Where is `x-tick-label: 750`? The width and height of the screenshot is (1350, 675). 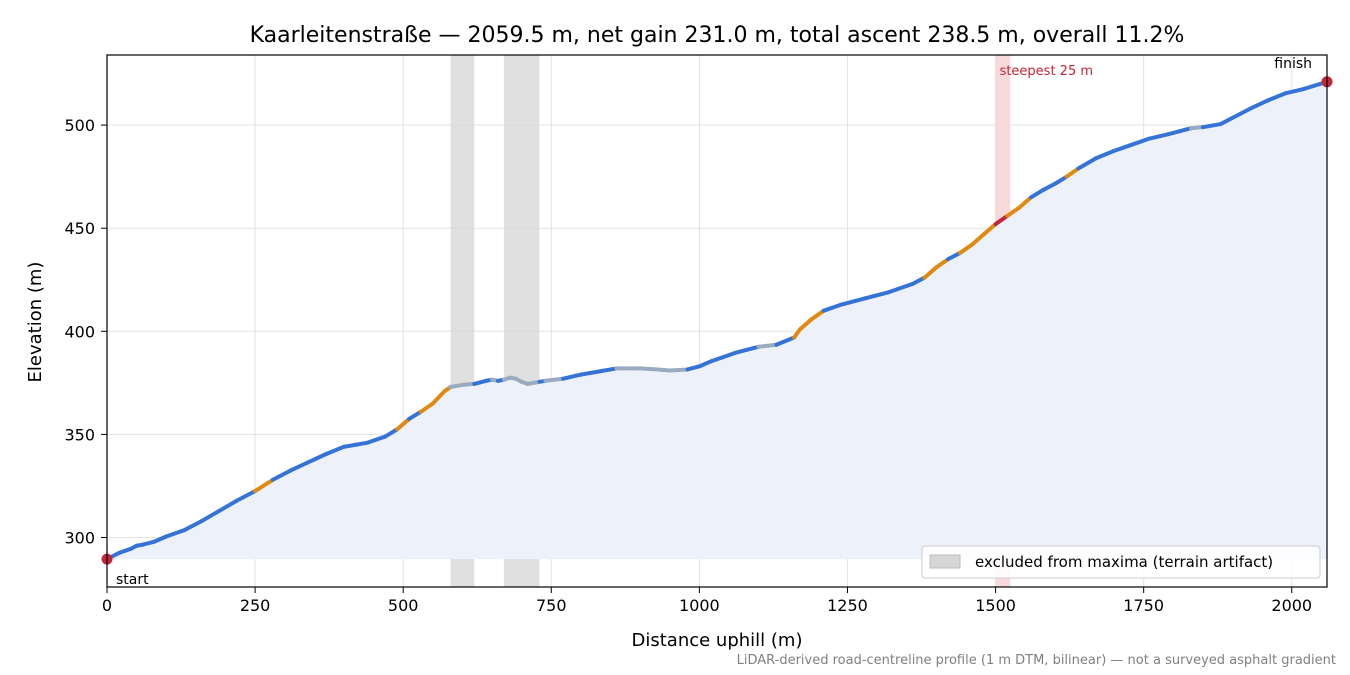 x-tick-label: 750 is located at coordinates (551, 605).